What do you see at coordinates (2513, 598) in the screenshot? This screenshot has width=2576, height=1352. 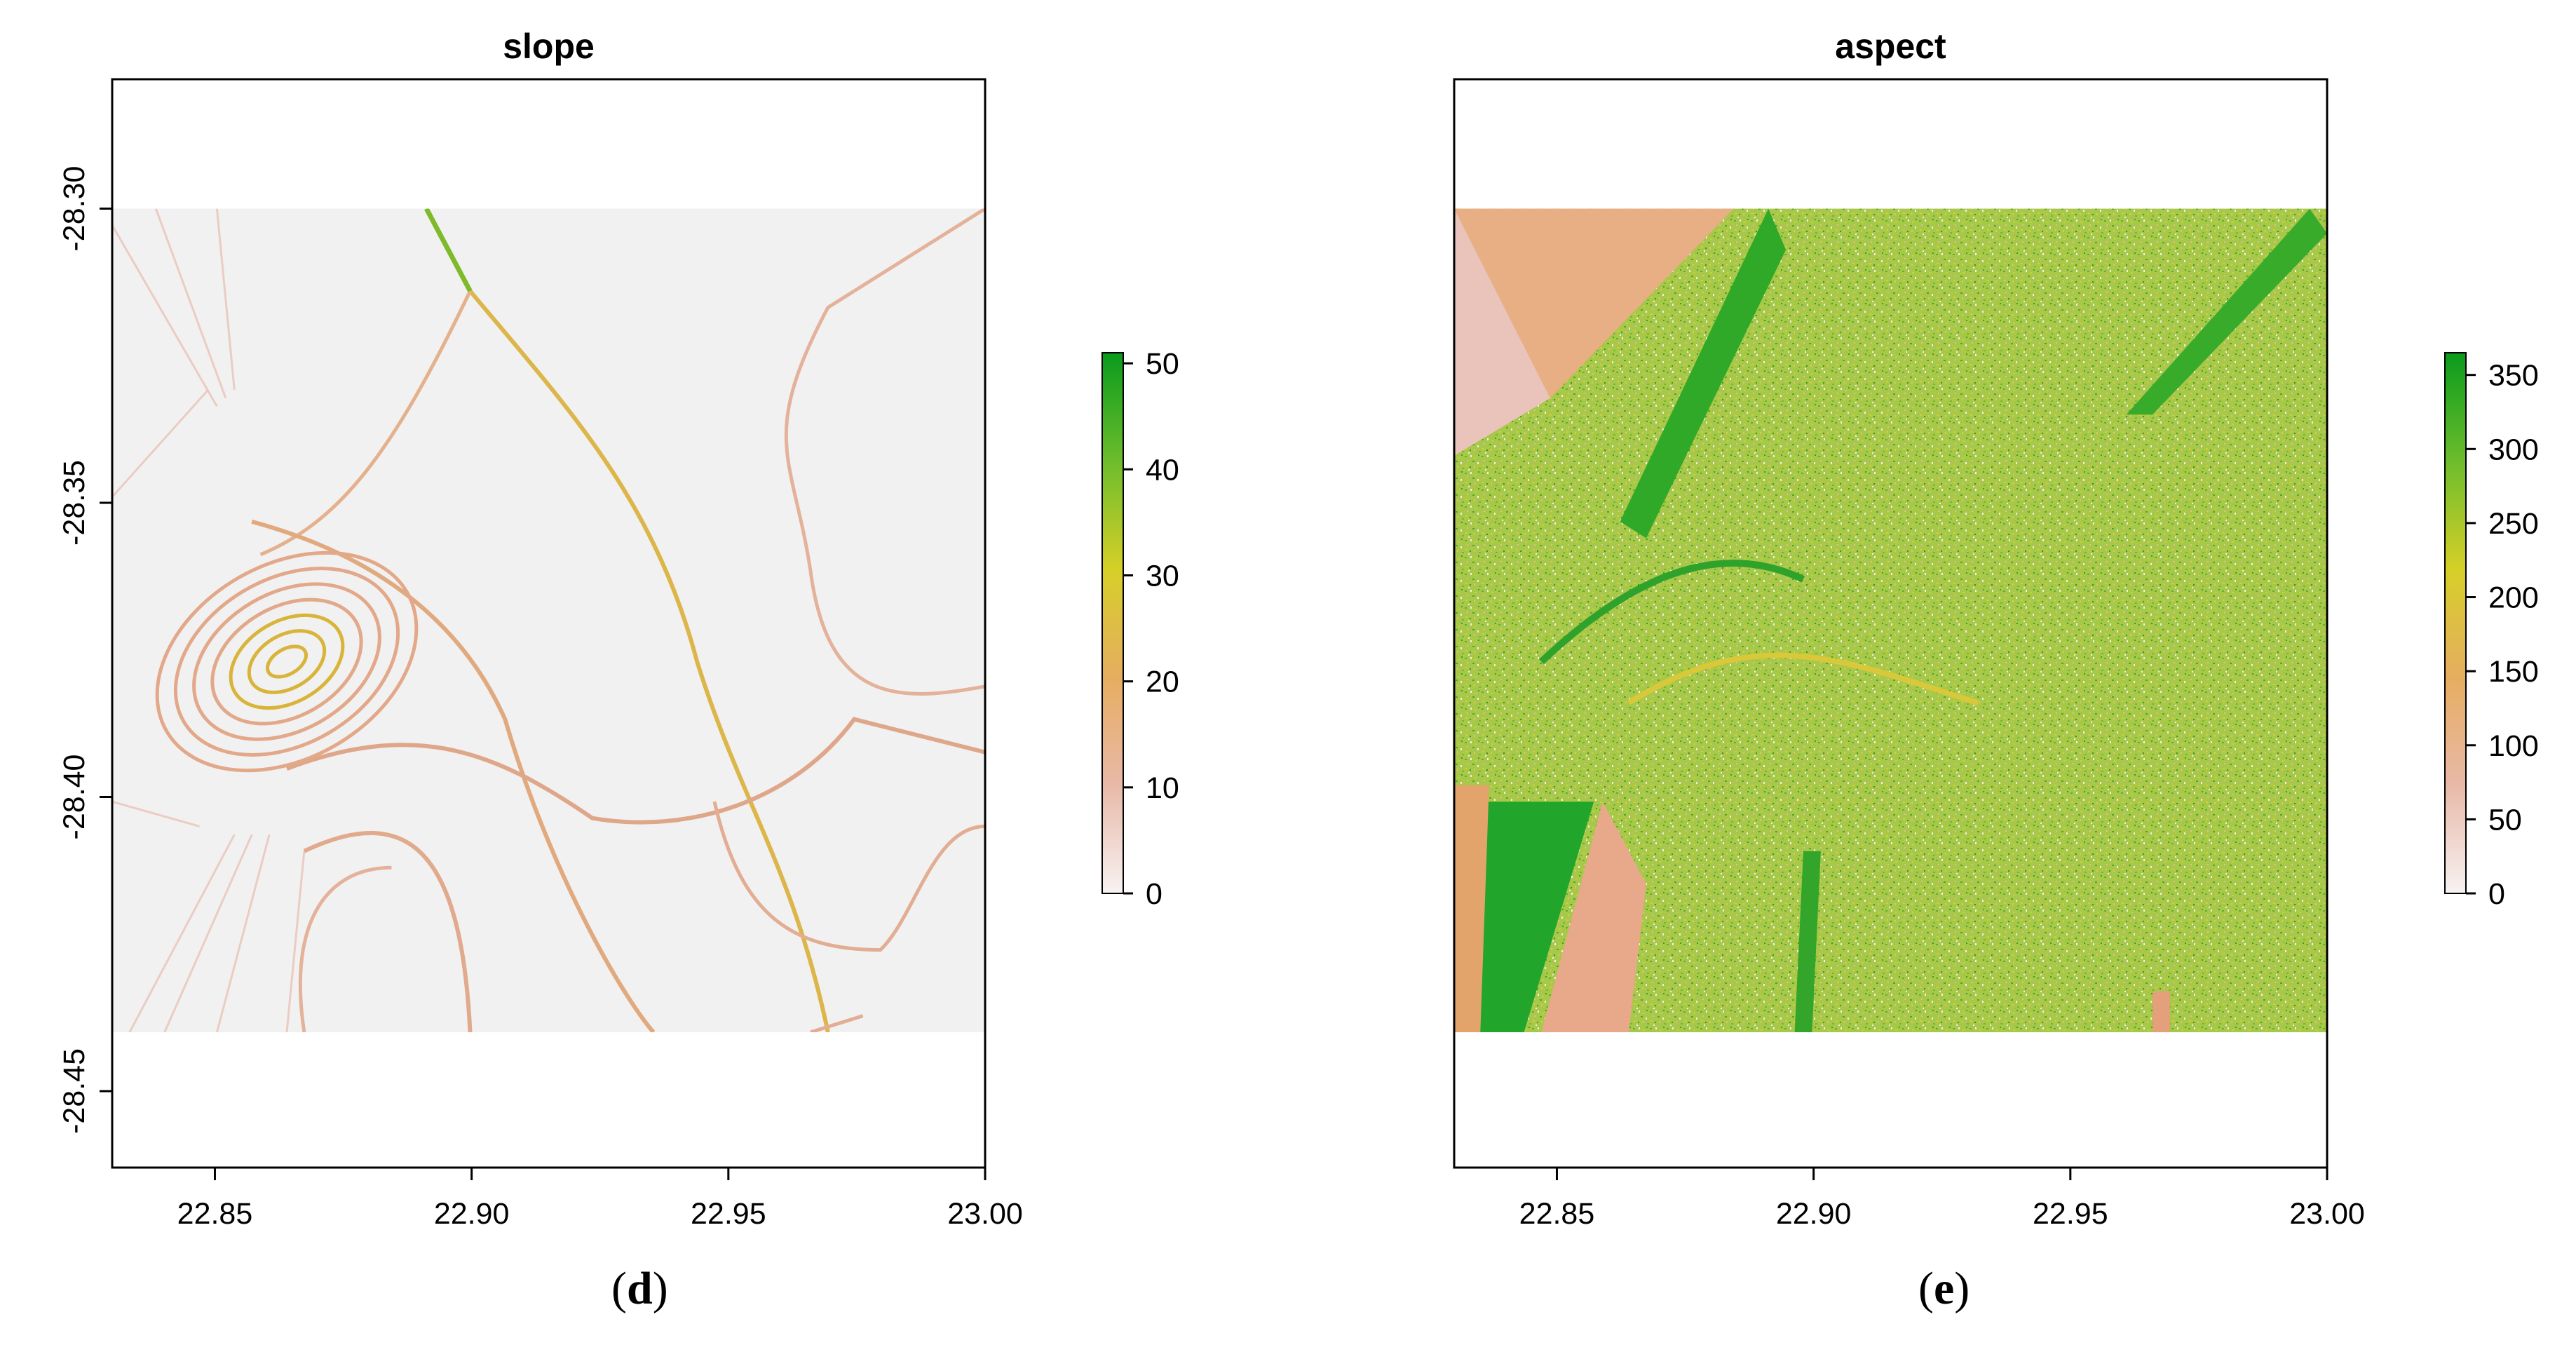 I see `colorbar-label-4: 200` at bounding box center [2513, 598].